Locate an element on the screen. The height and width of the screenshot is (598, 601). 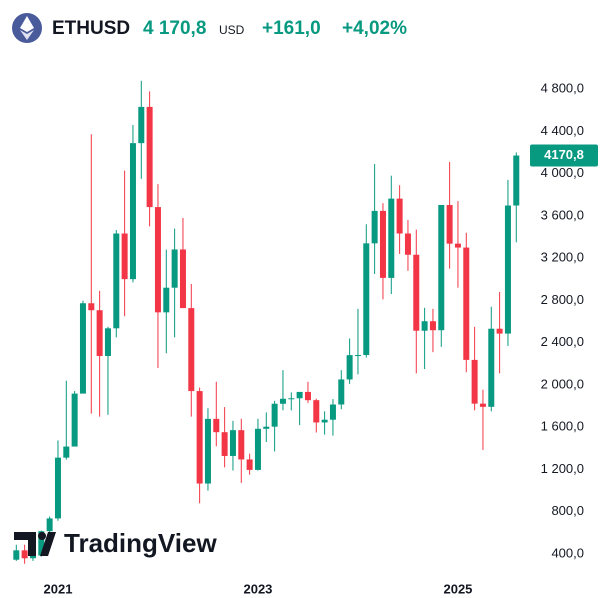
y-tick-label: 1 600,0 is located at coordinates (562, 426).